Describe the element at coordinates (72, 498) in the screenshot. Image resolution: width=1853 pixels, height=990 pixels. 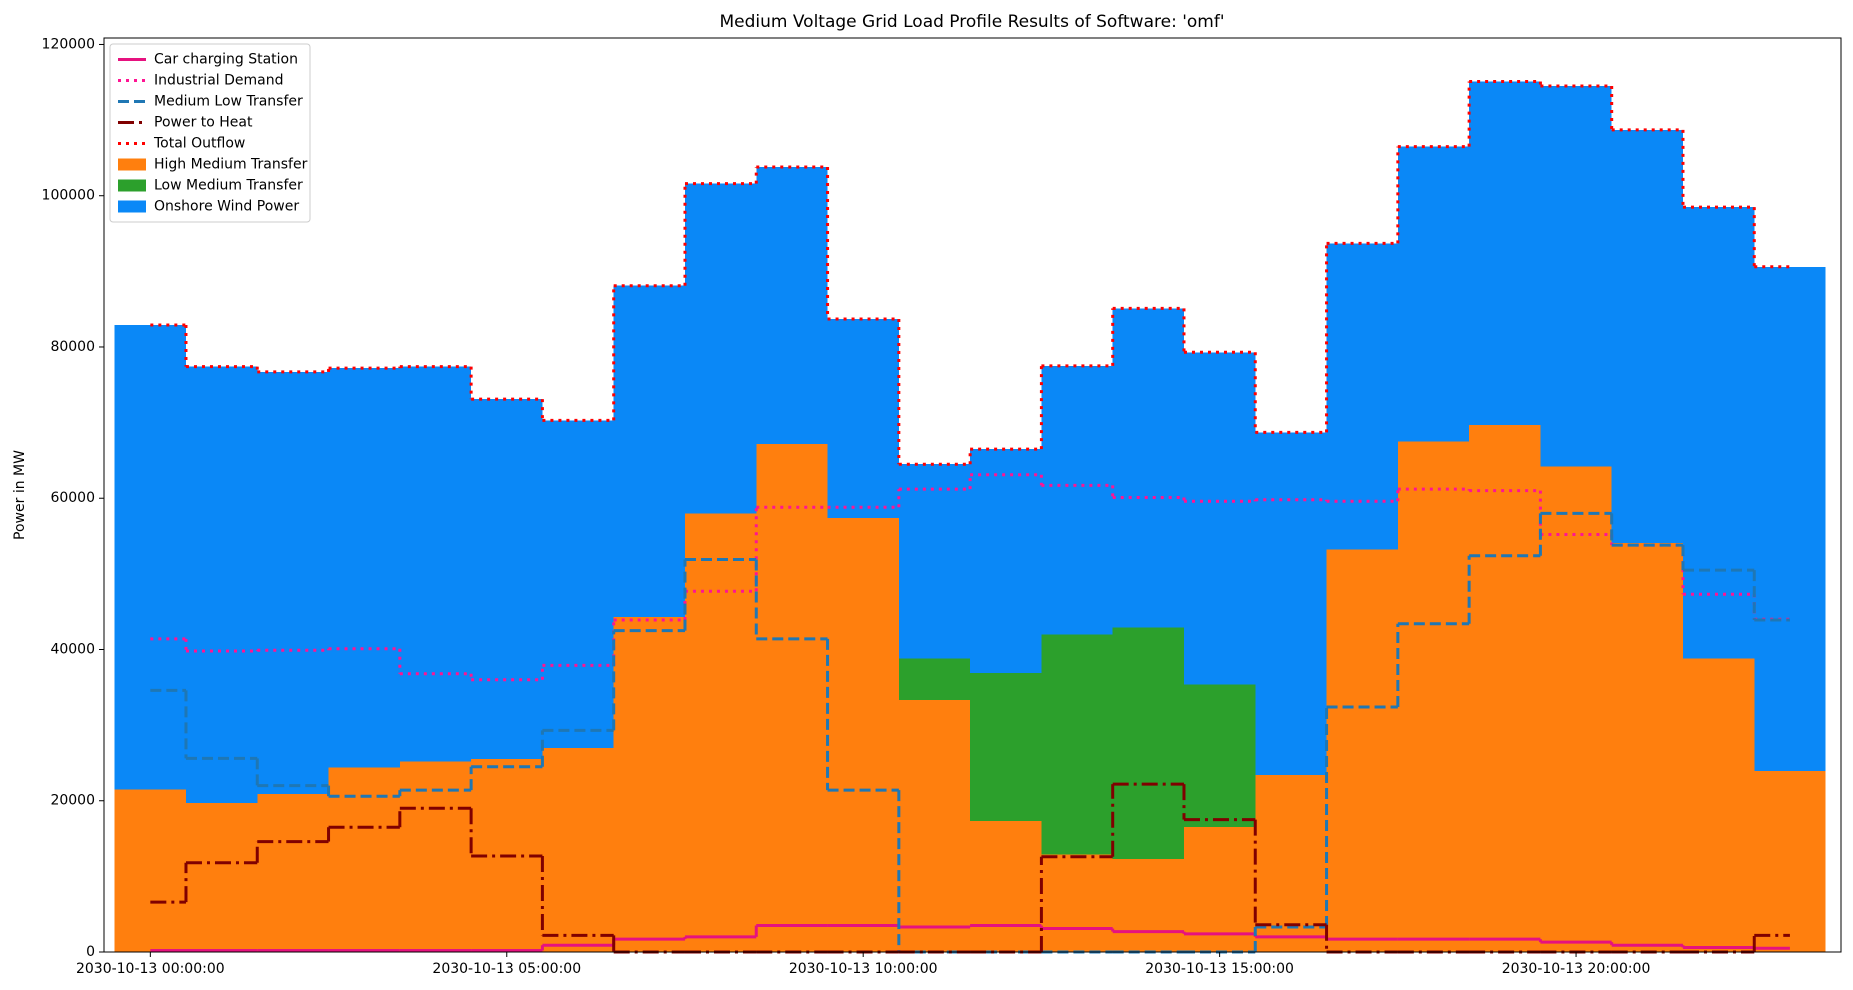
I see `y-tick-label: 60000` at that location.